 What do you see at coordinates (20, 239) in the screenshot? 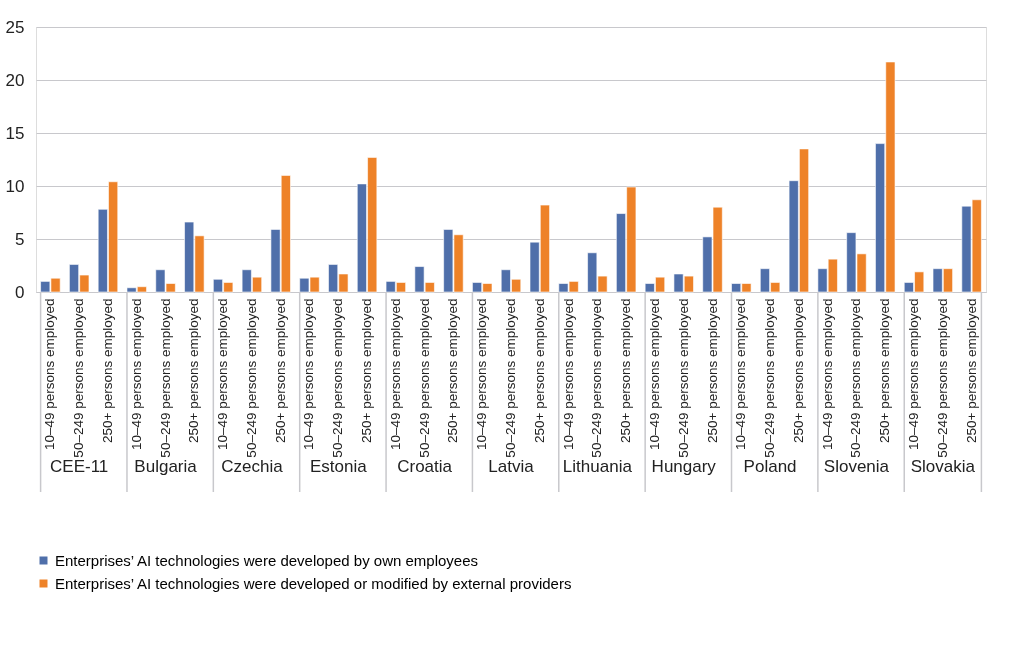
I see `y-tick-label: 5` at bounding box center [20, 239].